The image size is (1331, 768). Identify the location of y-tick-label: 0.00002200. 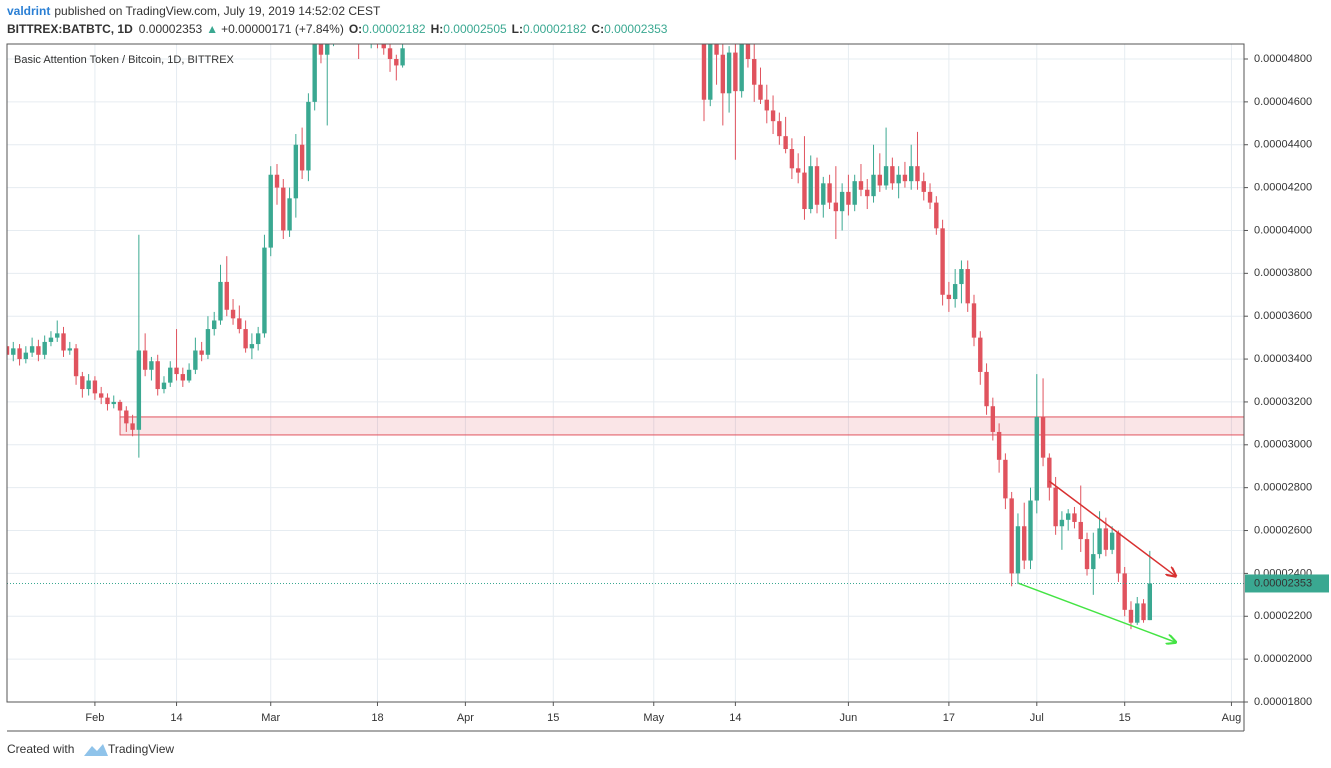
(1283, 616).